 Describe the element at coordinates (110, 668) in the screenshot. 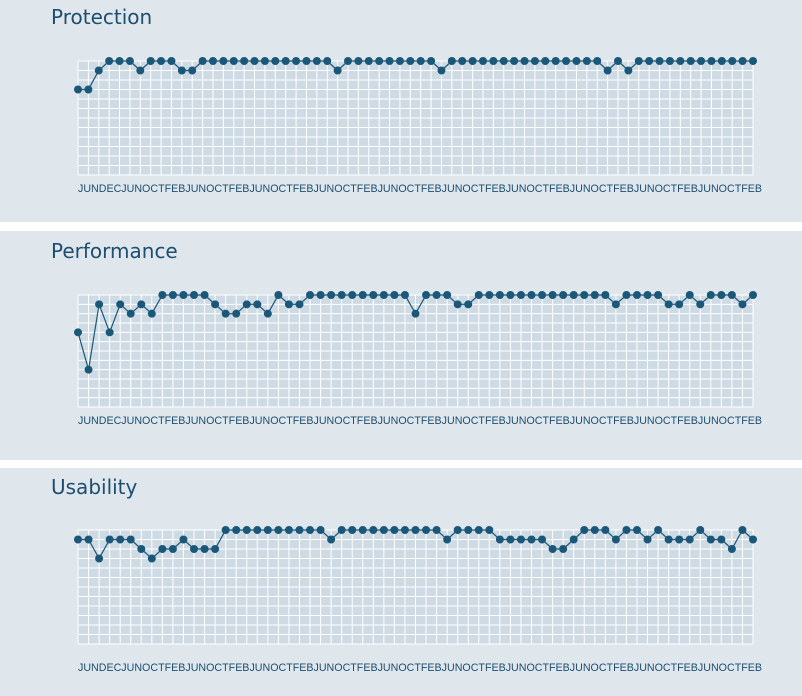

I see `usability-x-tick-label: DEC` at that location.